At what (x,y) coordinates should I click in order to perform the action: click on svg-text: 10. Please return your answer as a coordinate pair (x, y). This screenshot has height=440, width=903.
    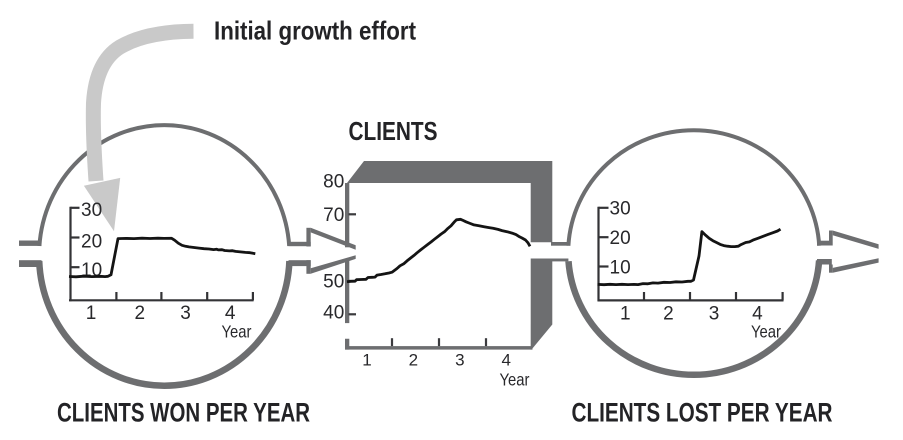
    Looking at the image, I should click on (620, 267).